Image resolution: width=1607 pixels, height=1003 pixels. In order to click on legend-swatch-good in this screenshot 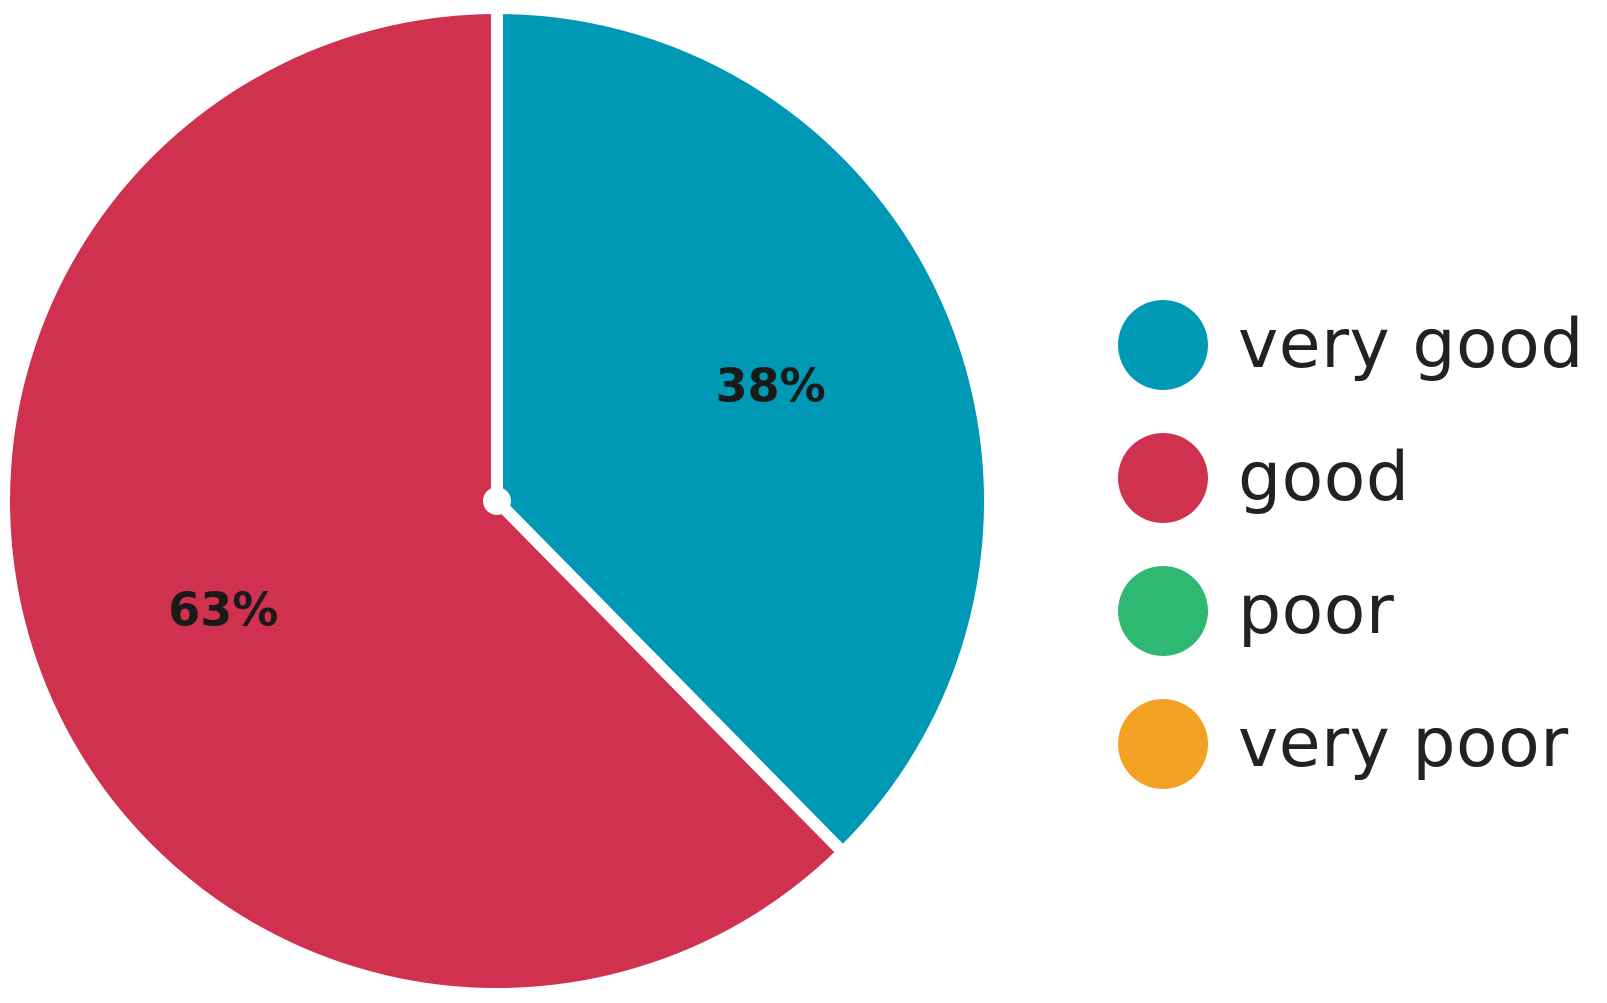, I will do `click(1163, 477)`.